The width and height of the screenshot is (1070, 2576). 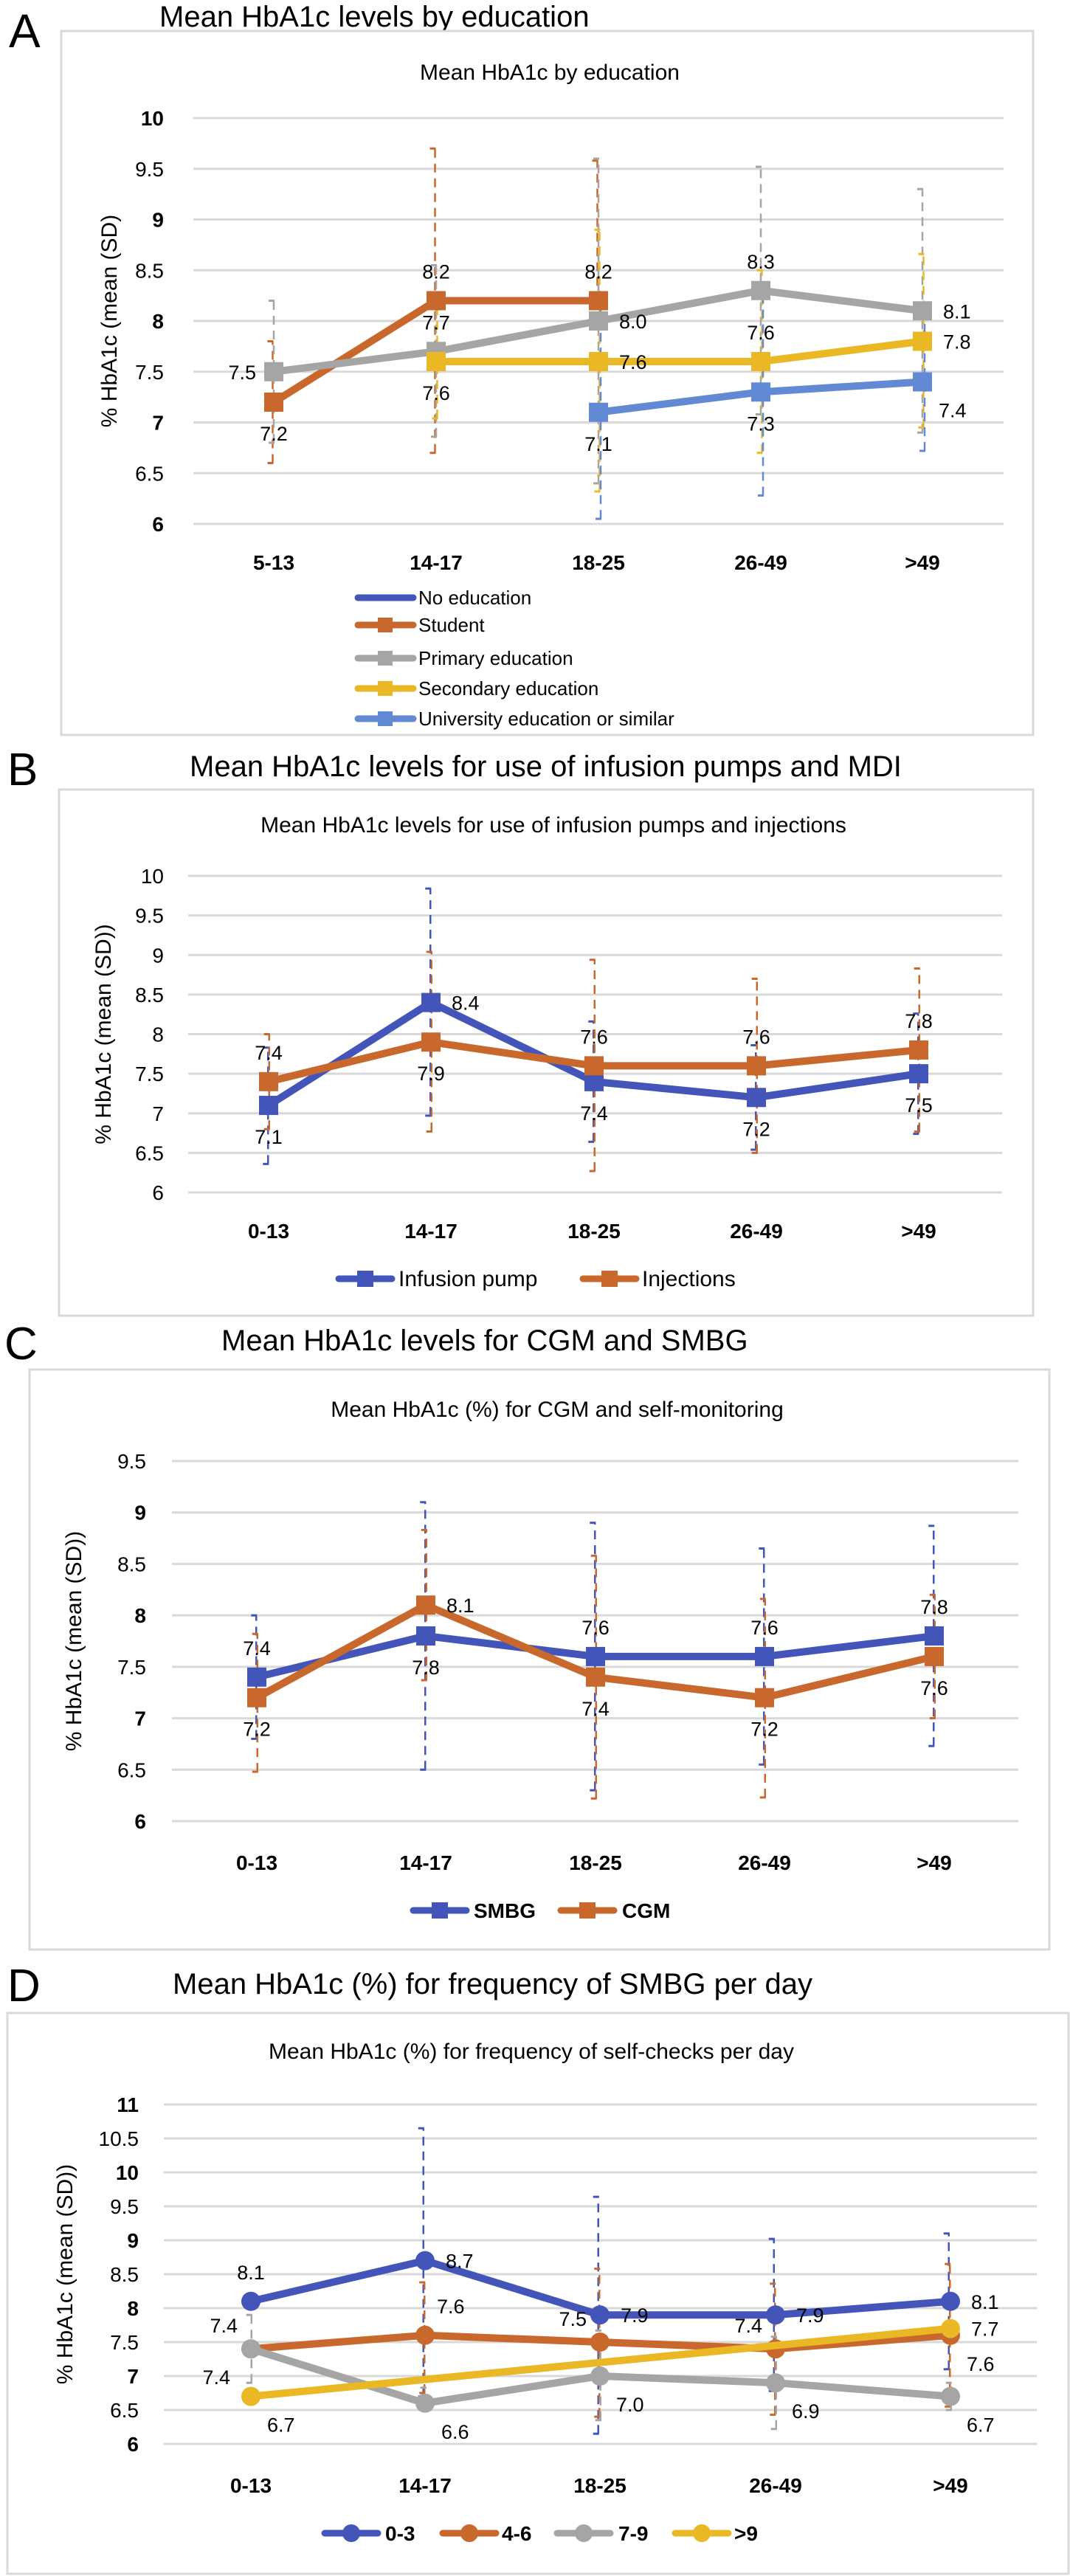 I want to click on legend-item: 0-3, so click(x=368, y=2533).